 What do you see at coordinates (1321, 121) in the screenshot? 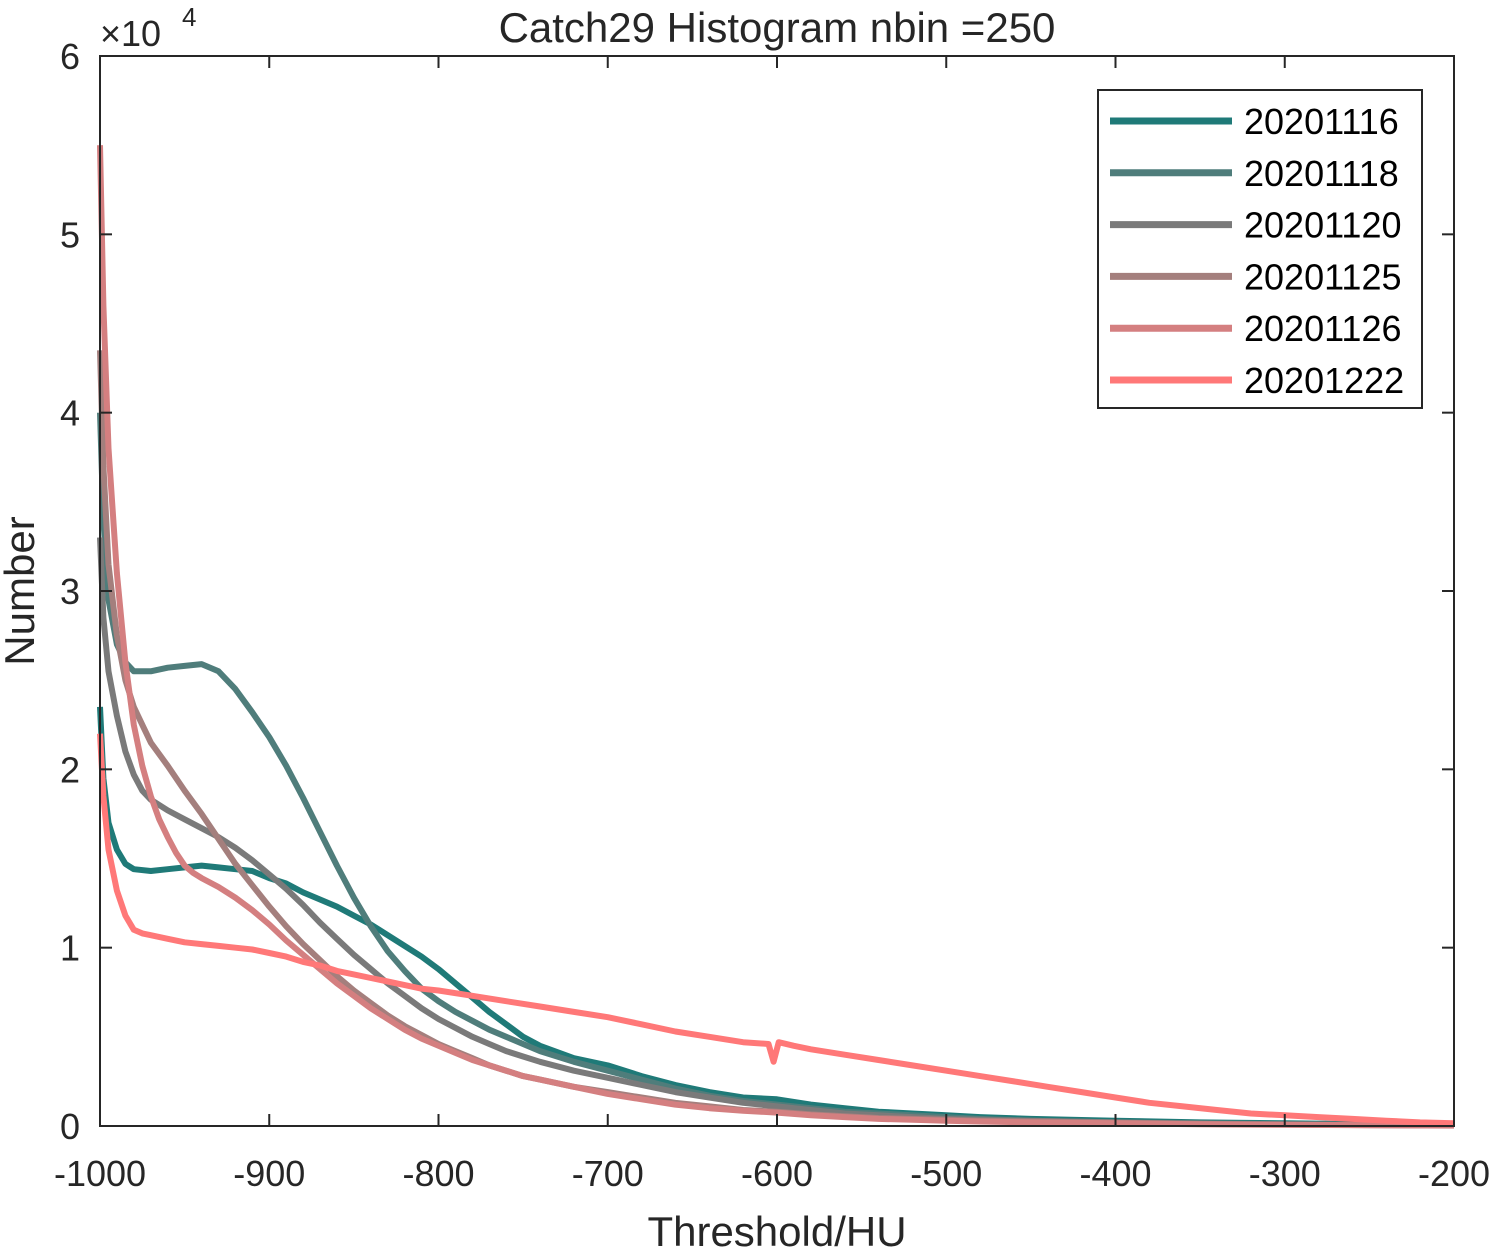
I see `legend-label: 20201116` at bounding box center [1321, 121].